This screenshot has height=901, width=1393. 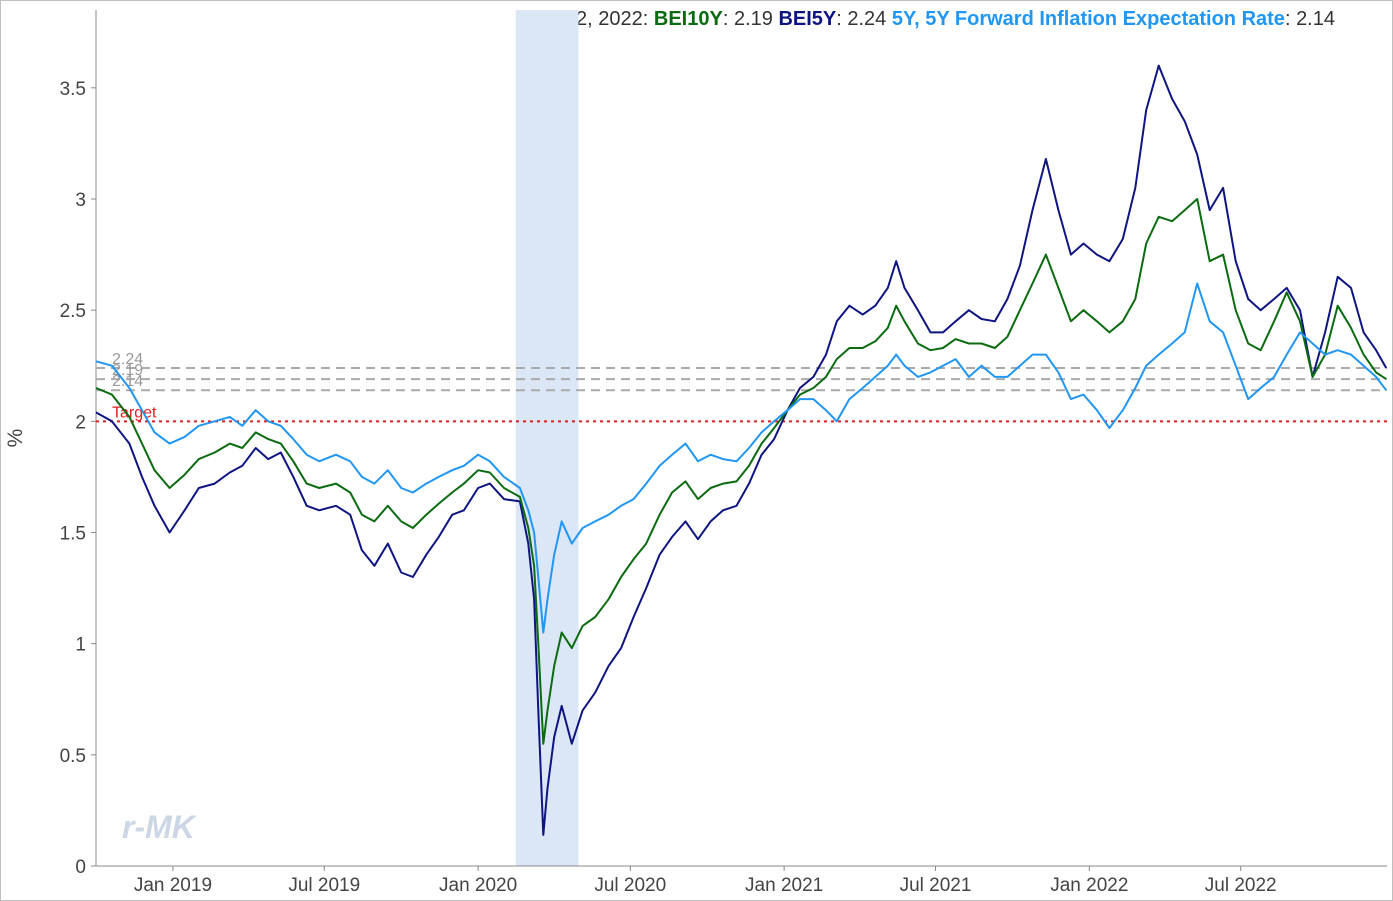 I want to click on tooltip-series-name-bei5y: BEI5Y, so click(x=807, y=19).